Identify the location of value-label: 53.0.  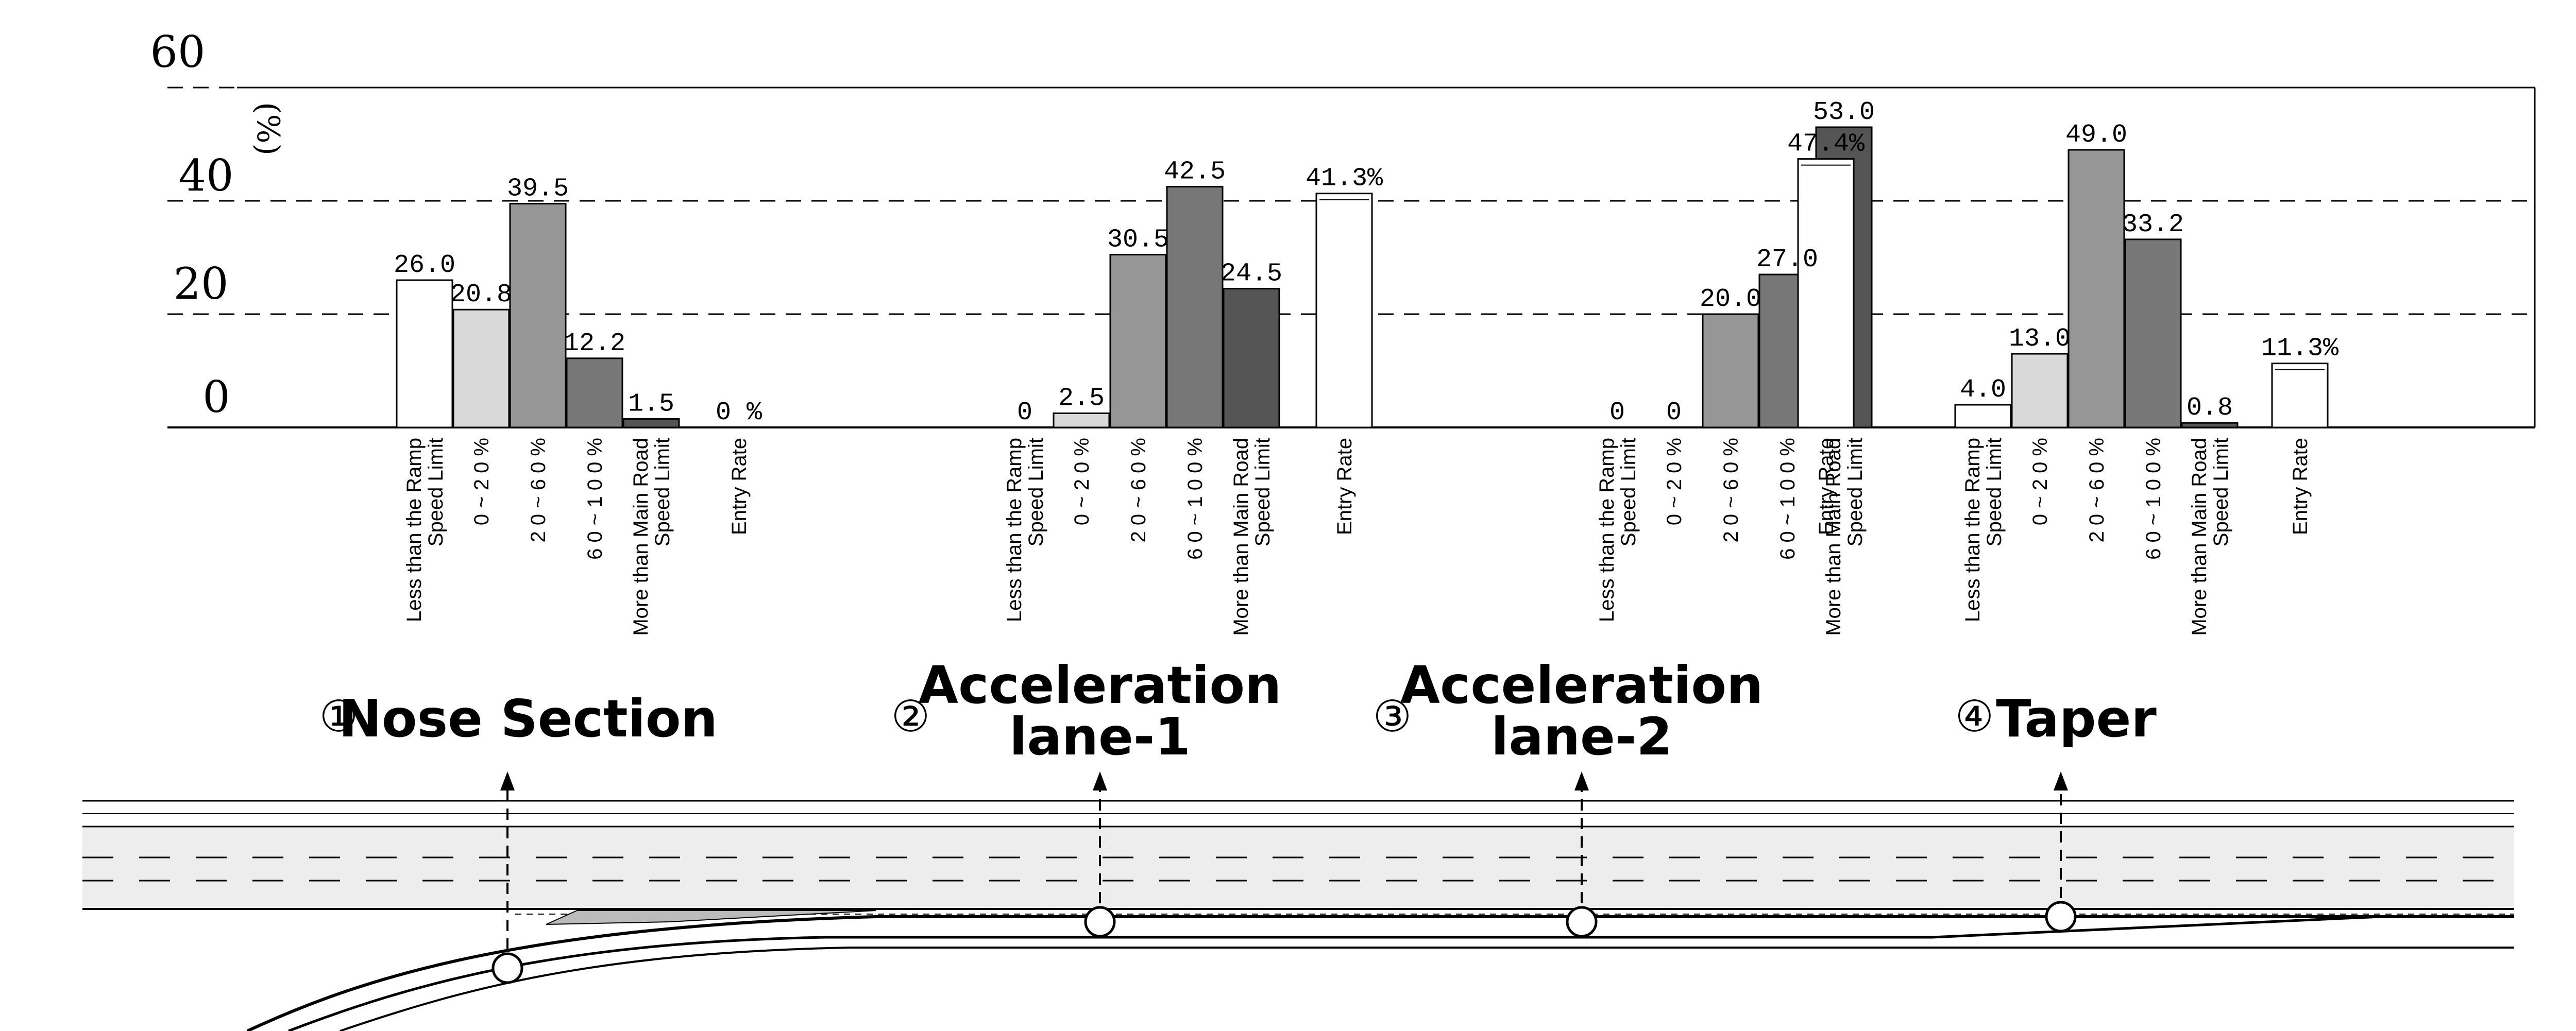
(1844, 112).